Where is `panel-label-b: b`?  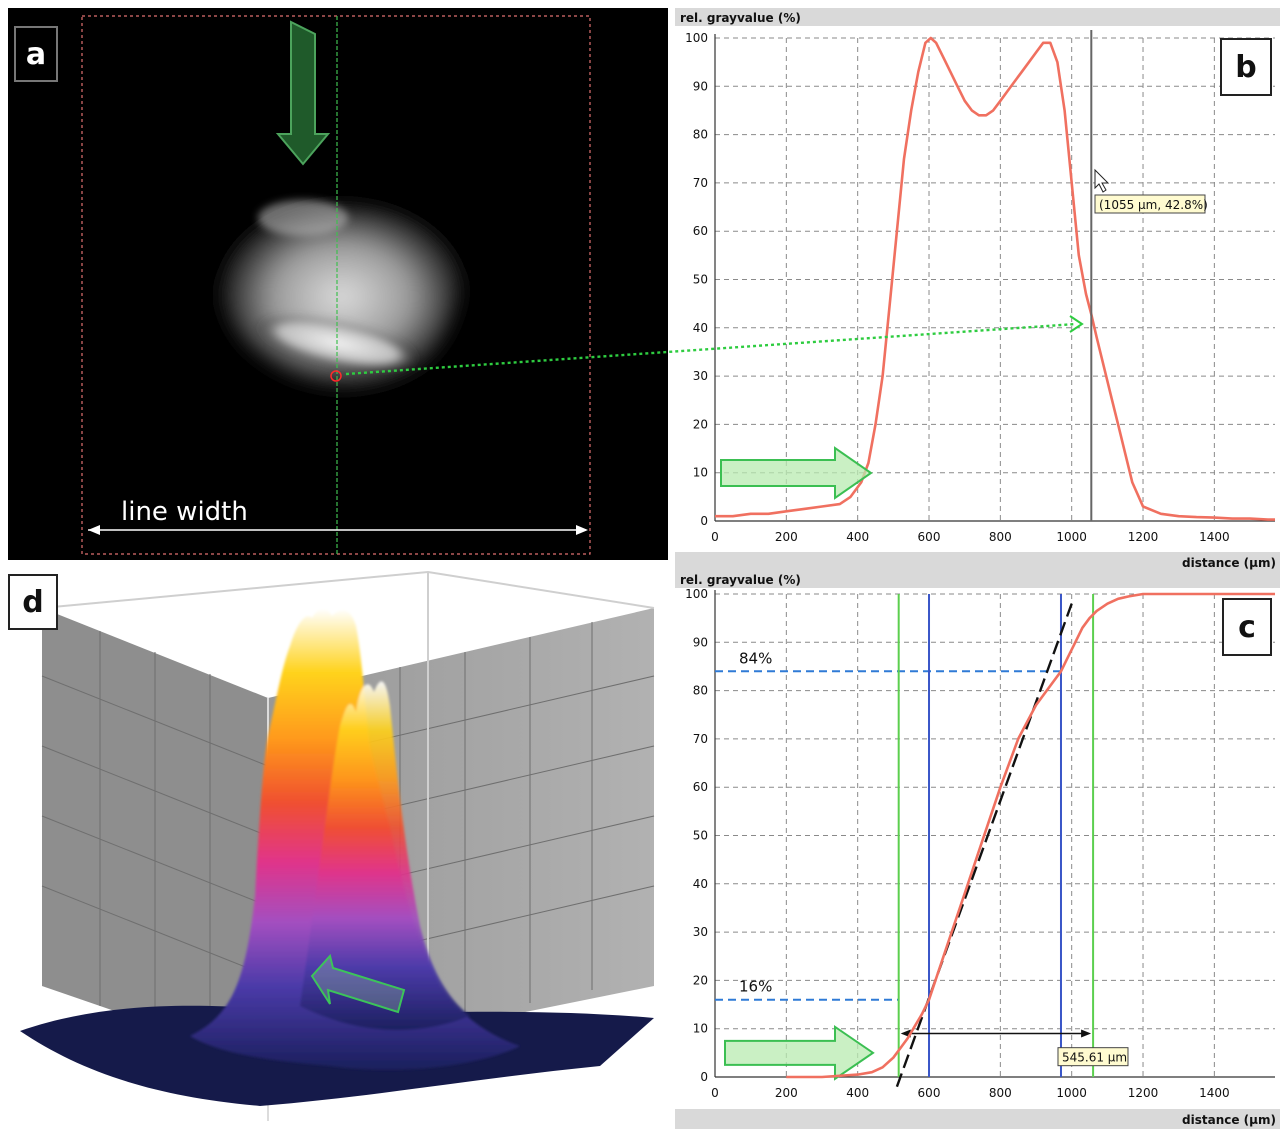 panel-label-b: b is located at coordinates (1246, 67).